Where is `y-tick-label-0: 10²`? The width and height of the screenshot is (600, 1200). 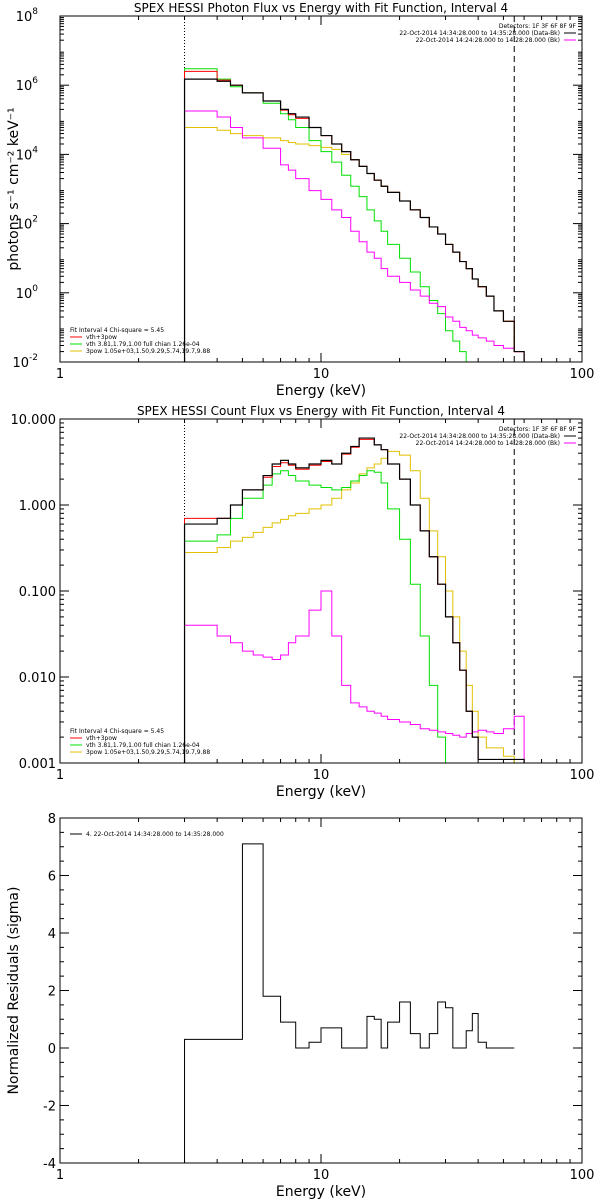 y-tick-label-0: 10² is located at coordinates (27, 224).